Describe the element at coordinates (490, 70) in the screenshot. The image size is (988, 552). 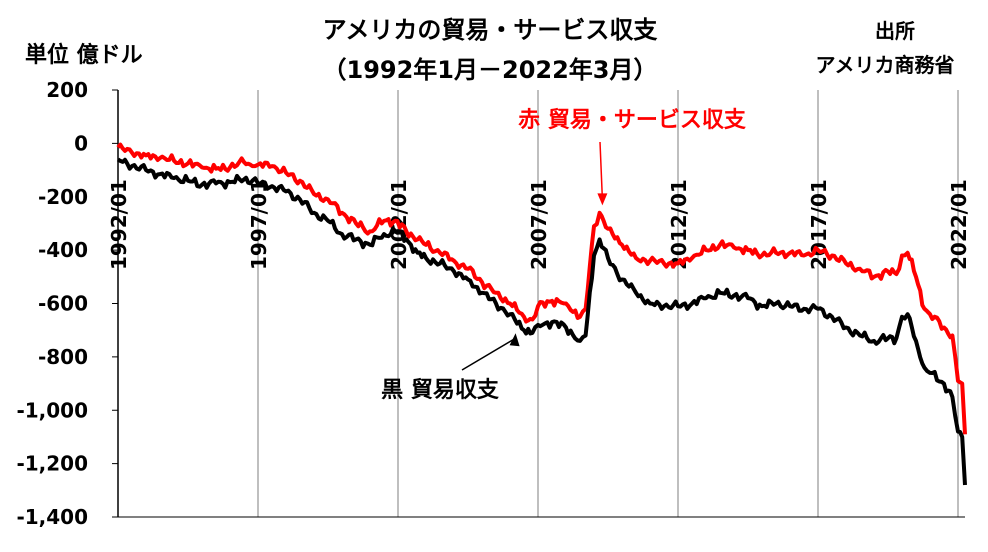
I see `chart-subtitle: （1992年1月－2022年3月）` at that location.